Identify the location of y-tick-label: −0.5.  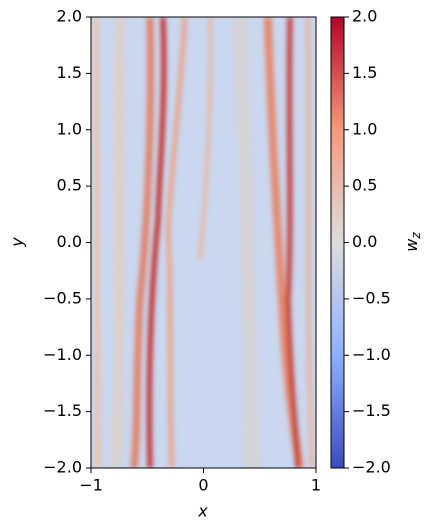
(62, 297).